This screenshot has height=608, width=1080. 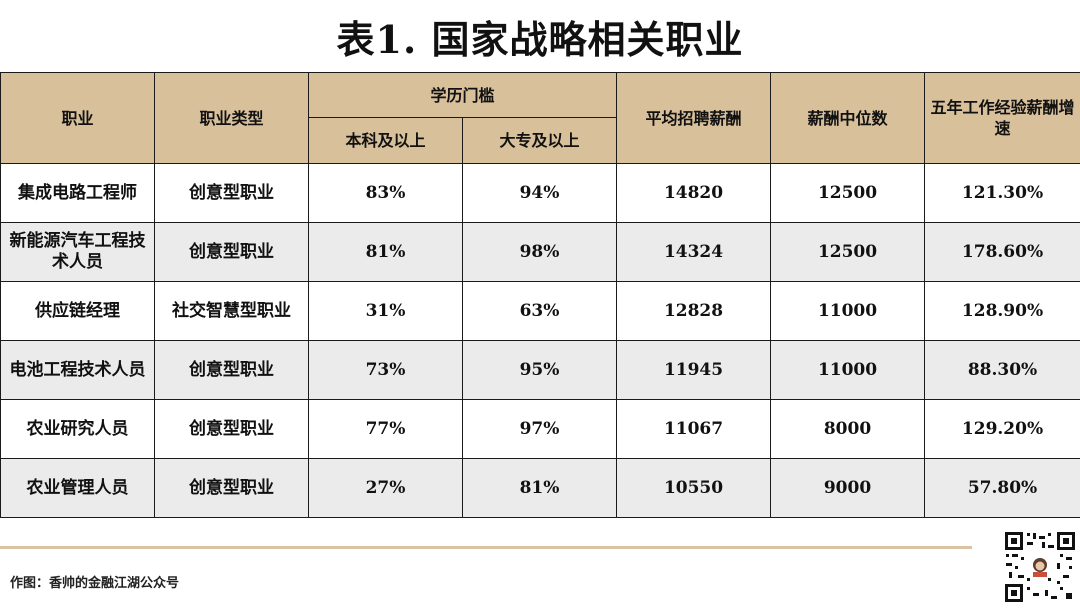 I want to click on cell-college: 63%, so click(x=539, y=311).